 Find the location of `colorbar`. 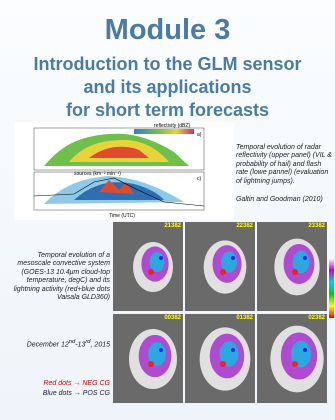

colorbar is located at coordinates (164, 131).